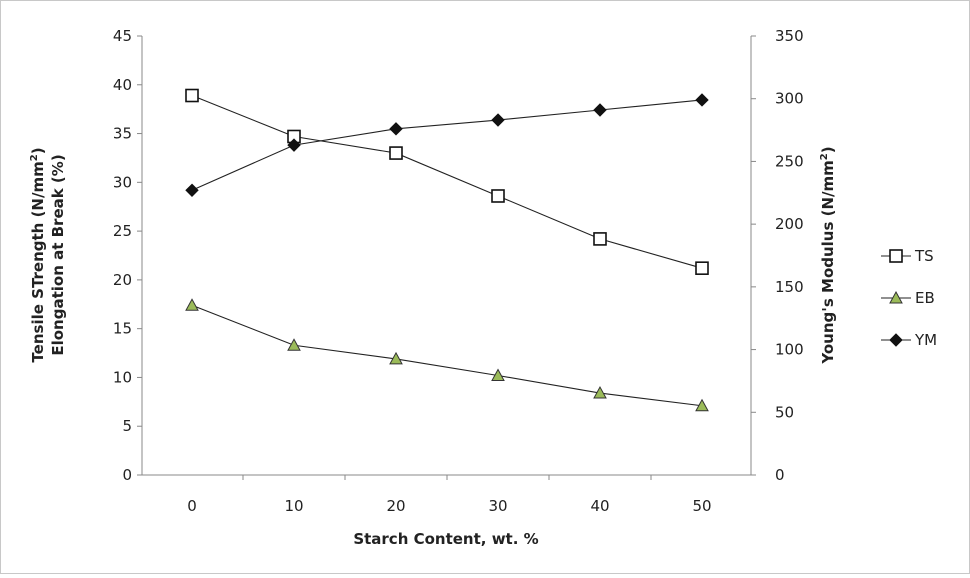 This screenshot has width=970, height=578. Describe the element at coordinates (896, 297) in the screenshot. I see `legend-marker-eb` at that location.